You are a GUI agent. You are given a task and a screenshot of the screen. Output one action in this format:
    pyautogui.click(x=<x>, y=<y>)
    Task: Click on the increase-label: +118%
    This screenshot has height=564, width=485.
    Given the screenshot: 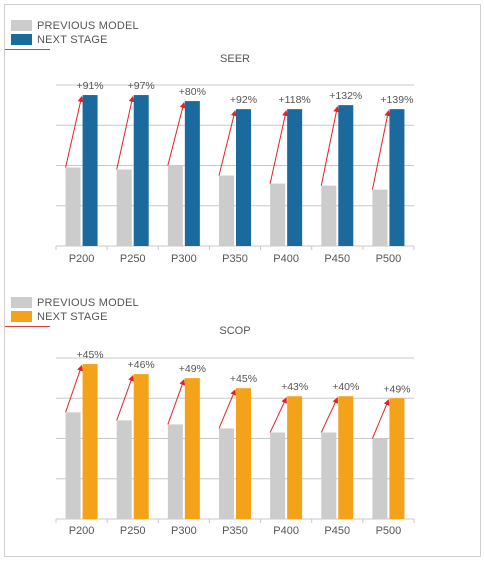 What is the action you would take?
    pyautogui.click(x=295, y=100)
    